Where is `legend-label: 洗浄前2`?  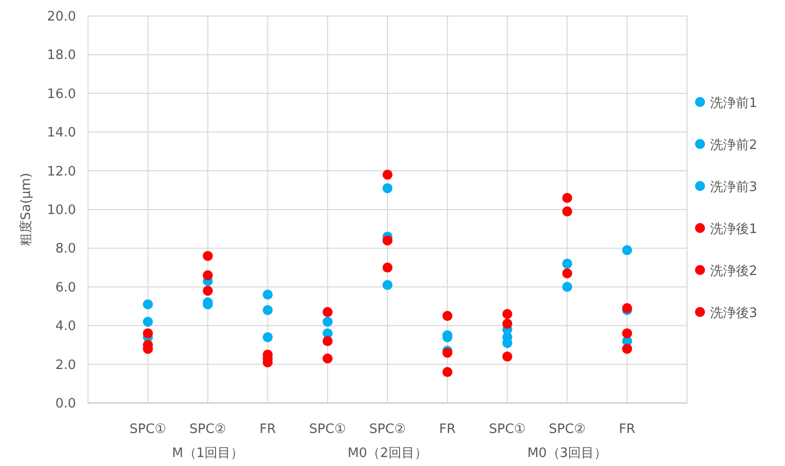
legend-label: 洗浄前2 is located at coordinates (734, 145).